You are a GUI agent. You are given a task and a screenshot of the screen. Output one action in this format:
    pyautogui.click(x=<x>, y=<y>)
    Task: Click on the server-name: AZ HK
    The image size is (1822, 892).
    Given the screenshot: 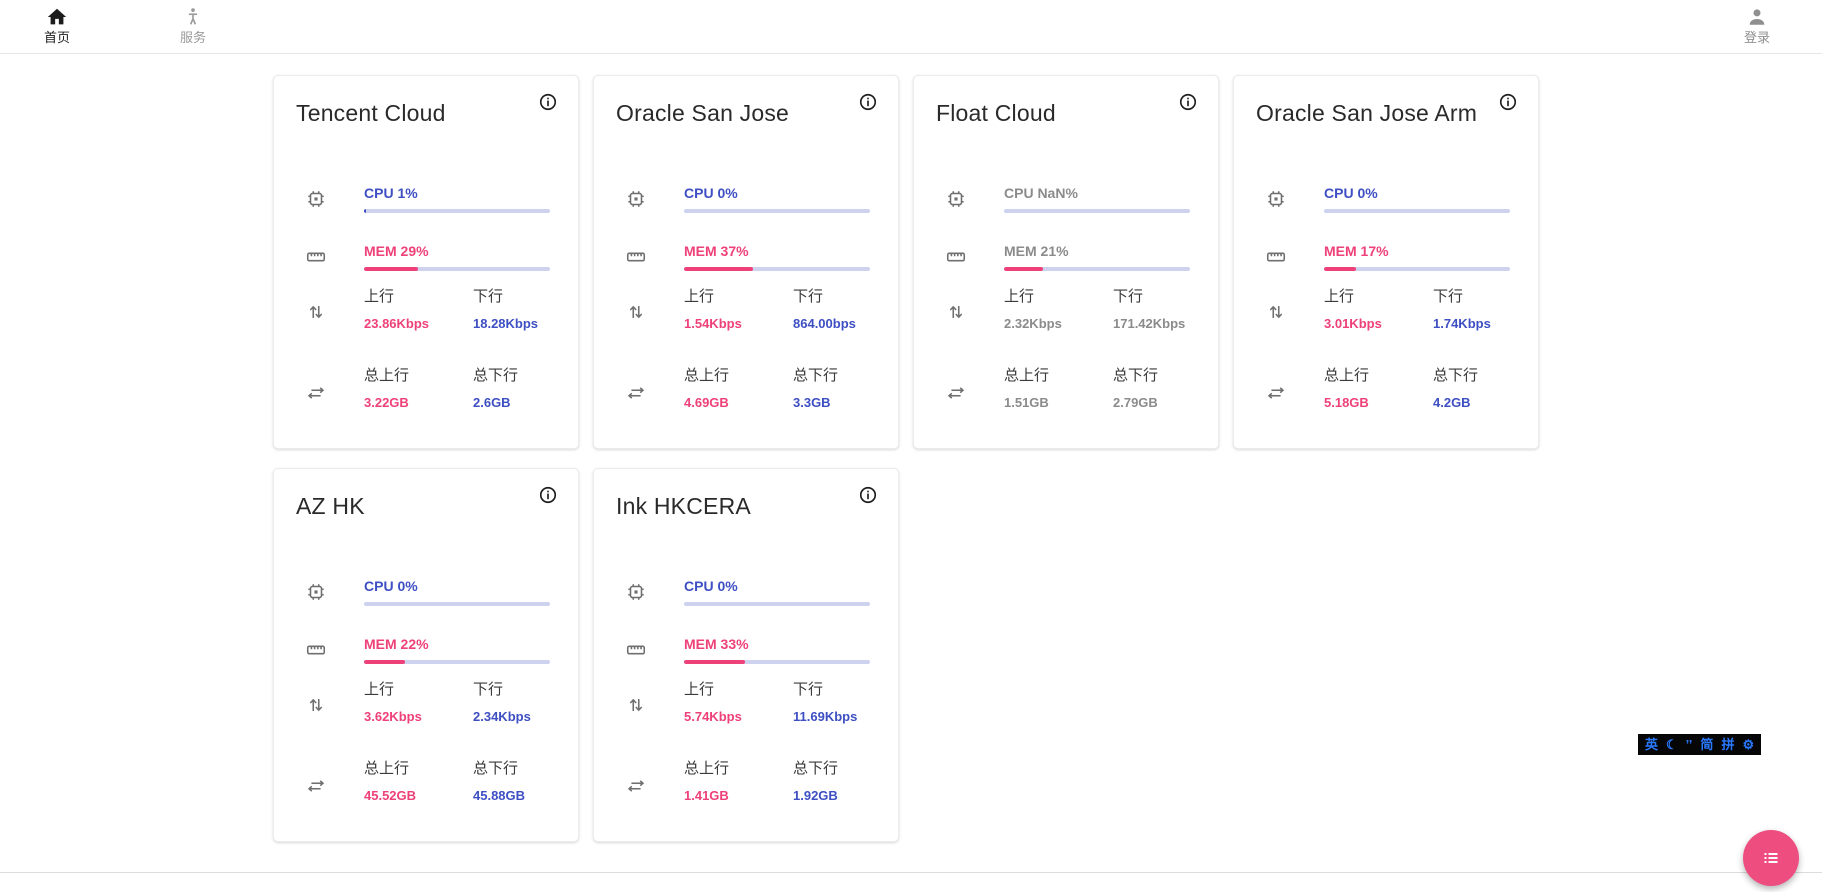 What is the action you would take?
    pyautogui.click(x=330, y=506)
    